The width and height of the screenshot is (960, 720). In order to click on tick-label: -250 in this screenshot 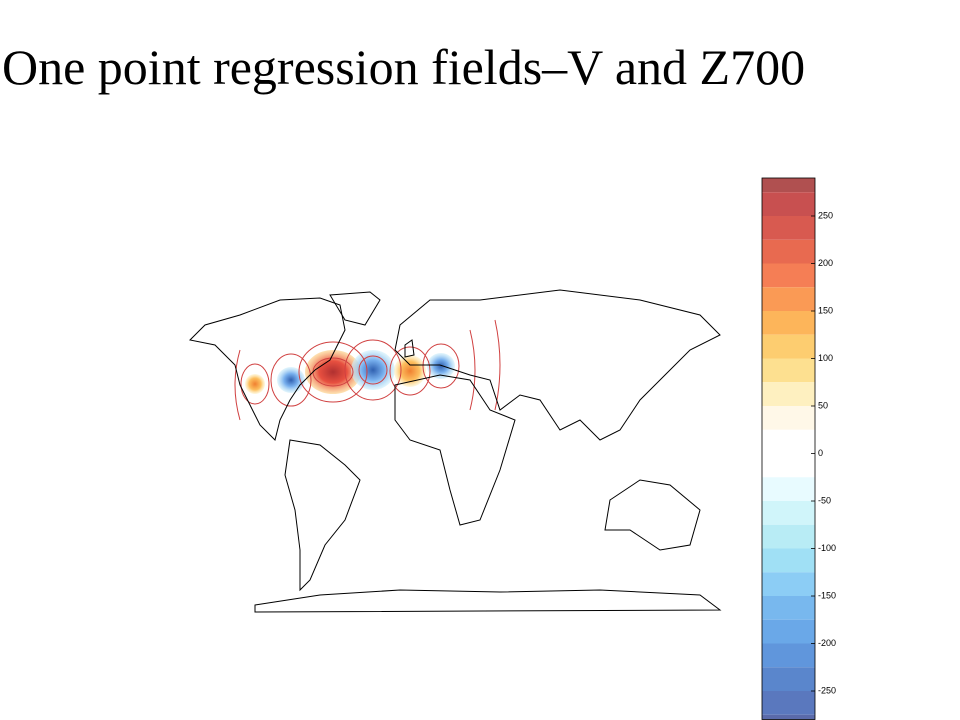, I will do `click(827, 690)`.